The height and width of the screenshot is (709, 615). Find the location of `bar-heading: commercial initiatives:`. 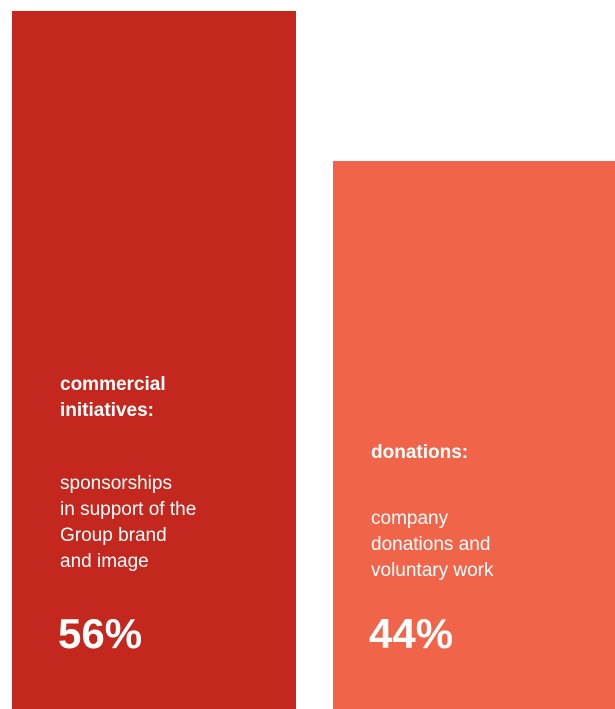

bar-heading: commercial initiatives: is located at coordinates (113, 397).